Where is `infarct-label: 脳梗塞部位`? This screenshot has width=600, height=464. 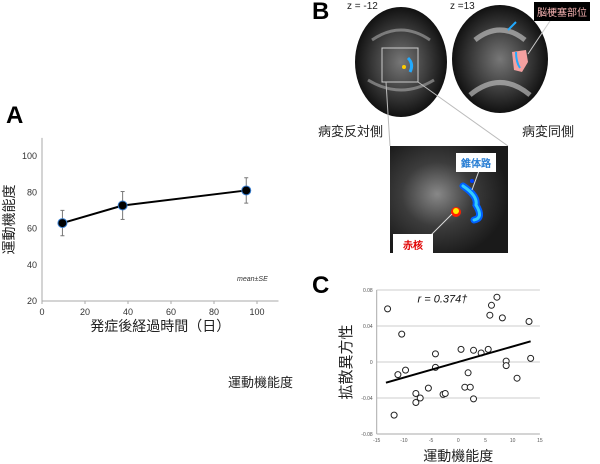
infarct-label: 脳梗塞部位 is located at coordinates (562, 11).